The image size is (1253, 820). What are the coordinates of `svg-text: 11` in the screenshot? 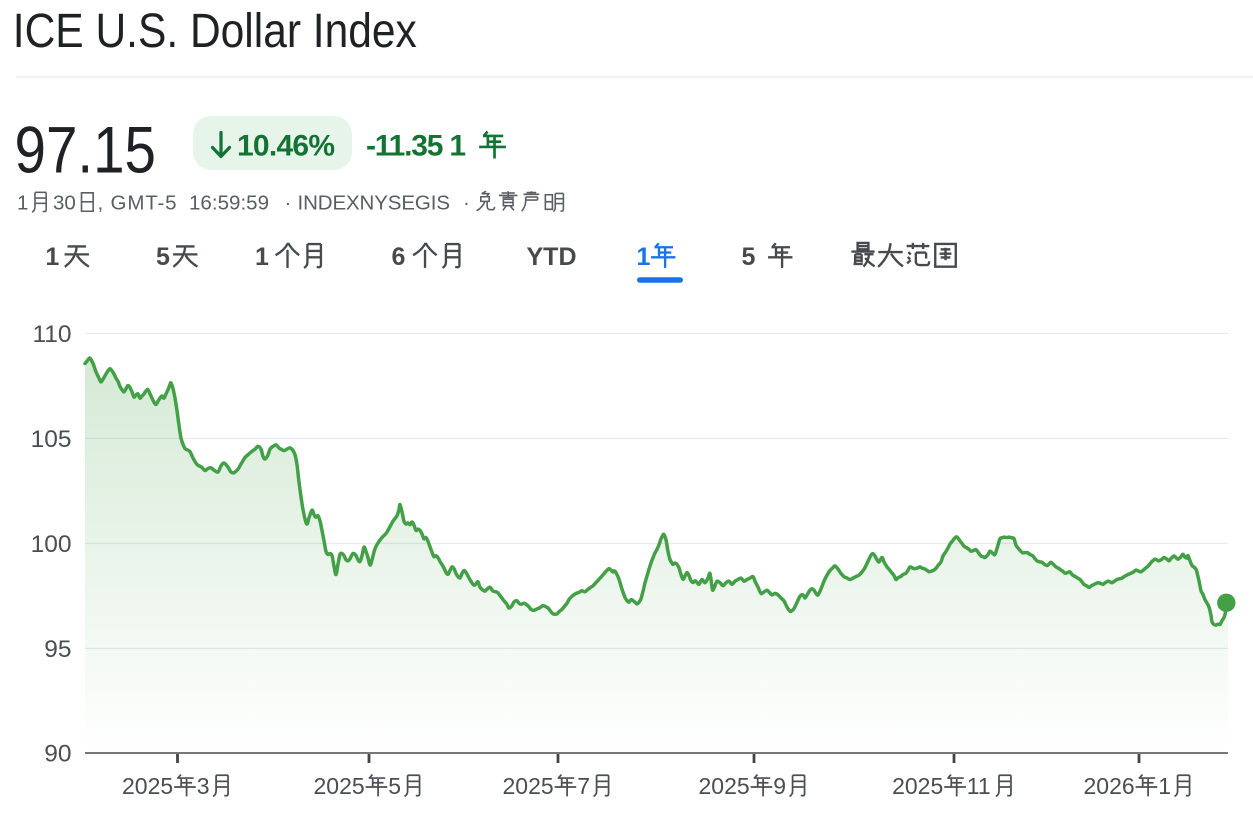 It's located at (979, 786).